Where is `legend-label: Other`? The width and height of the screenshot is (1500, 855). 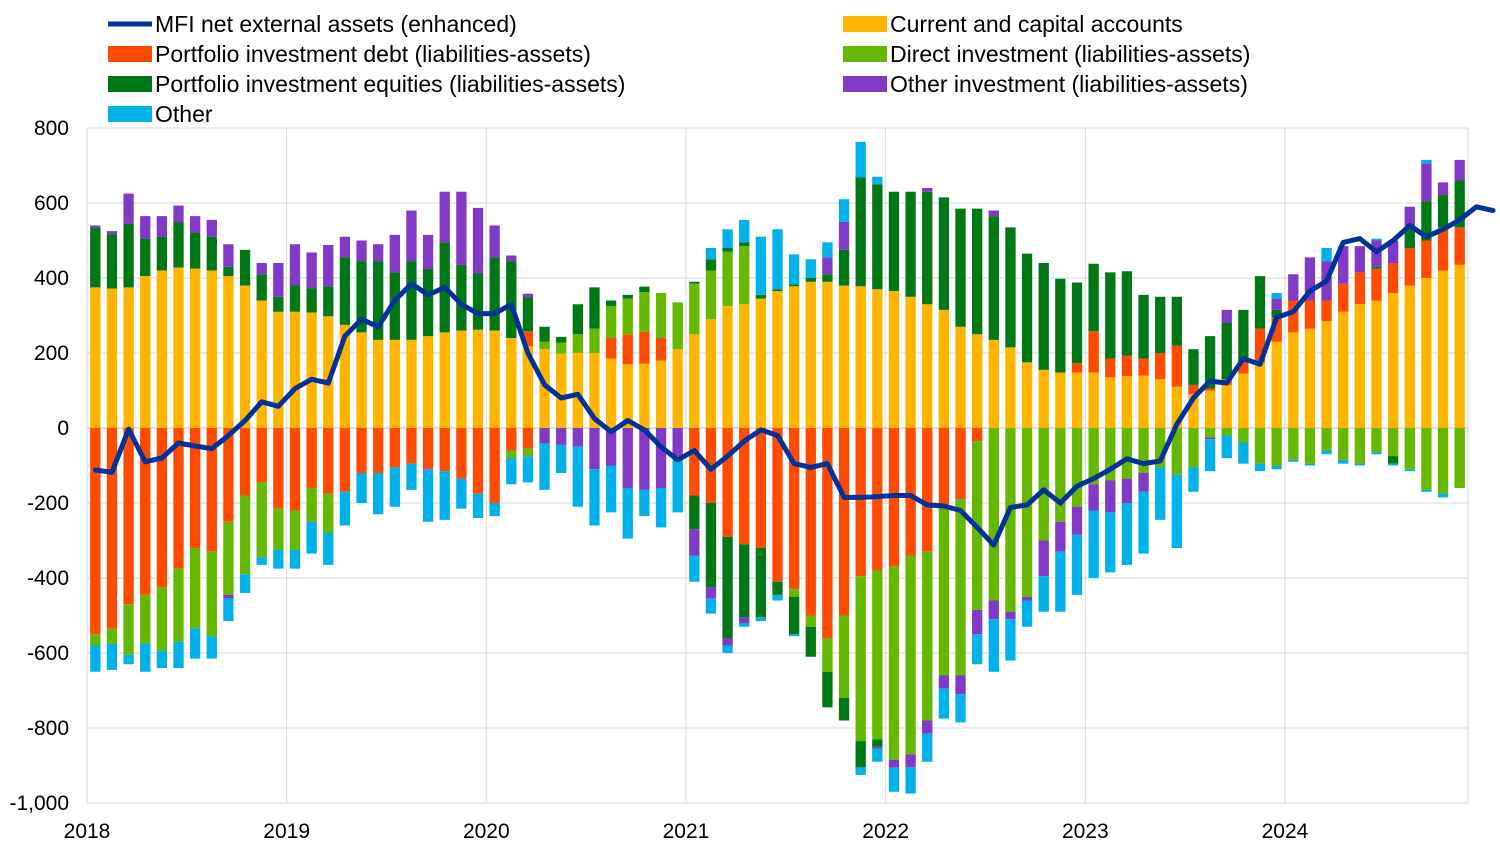 legend-label: Other is located at coordinates (184, 114).